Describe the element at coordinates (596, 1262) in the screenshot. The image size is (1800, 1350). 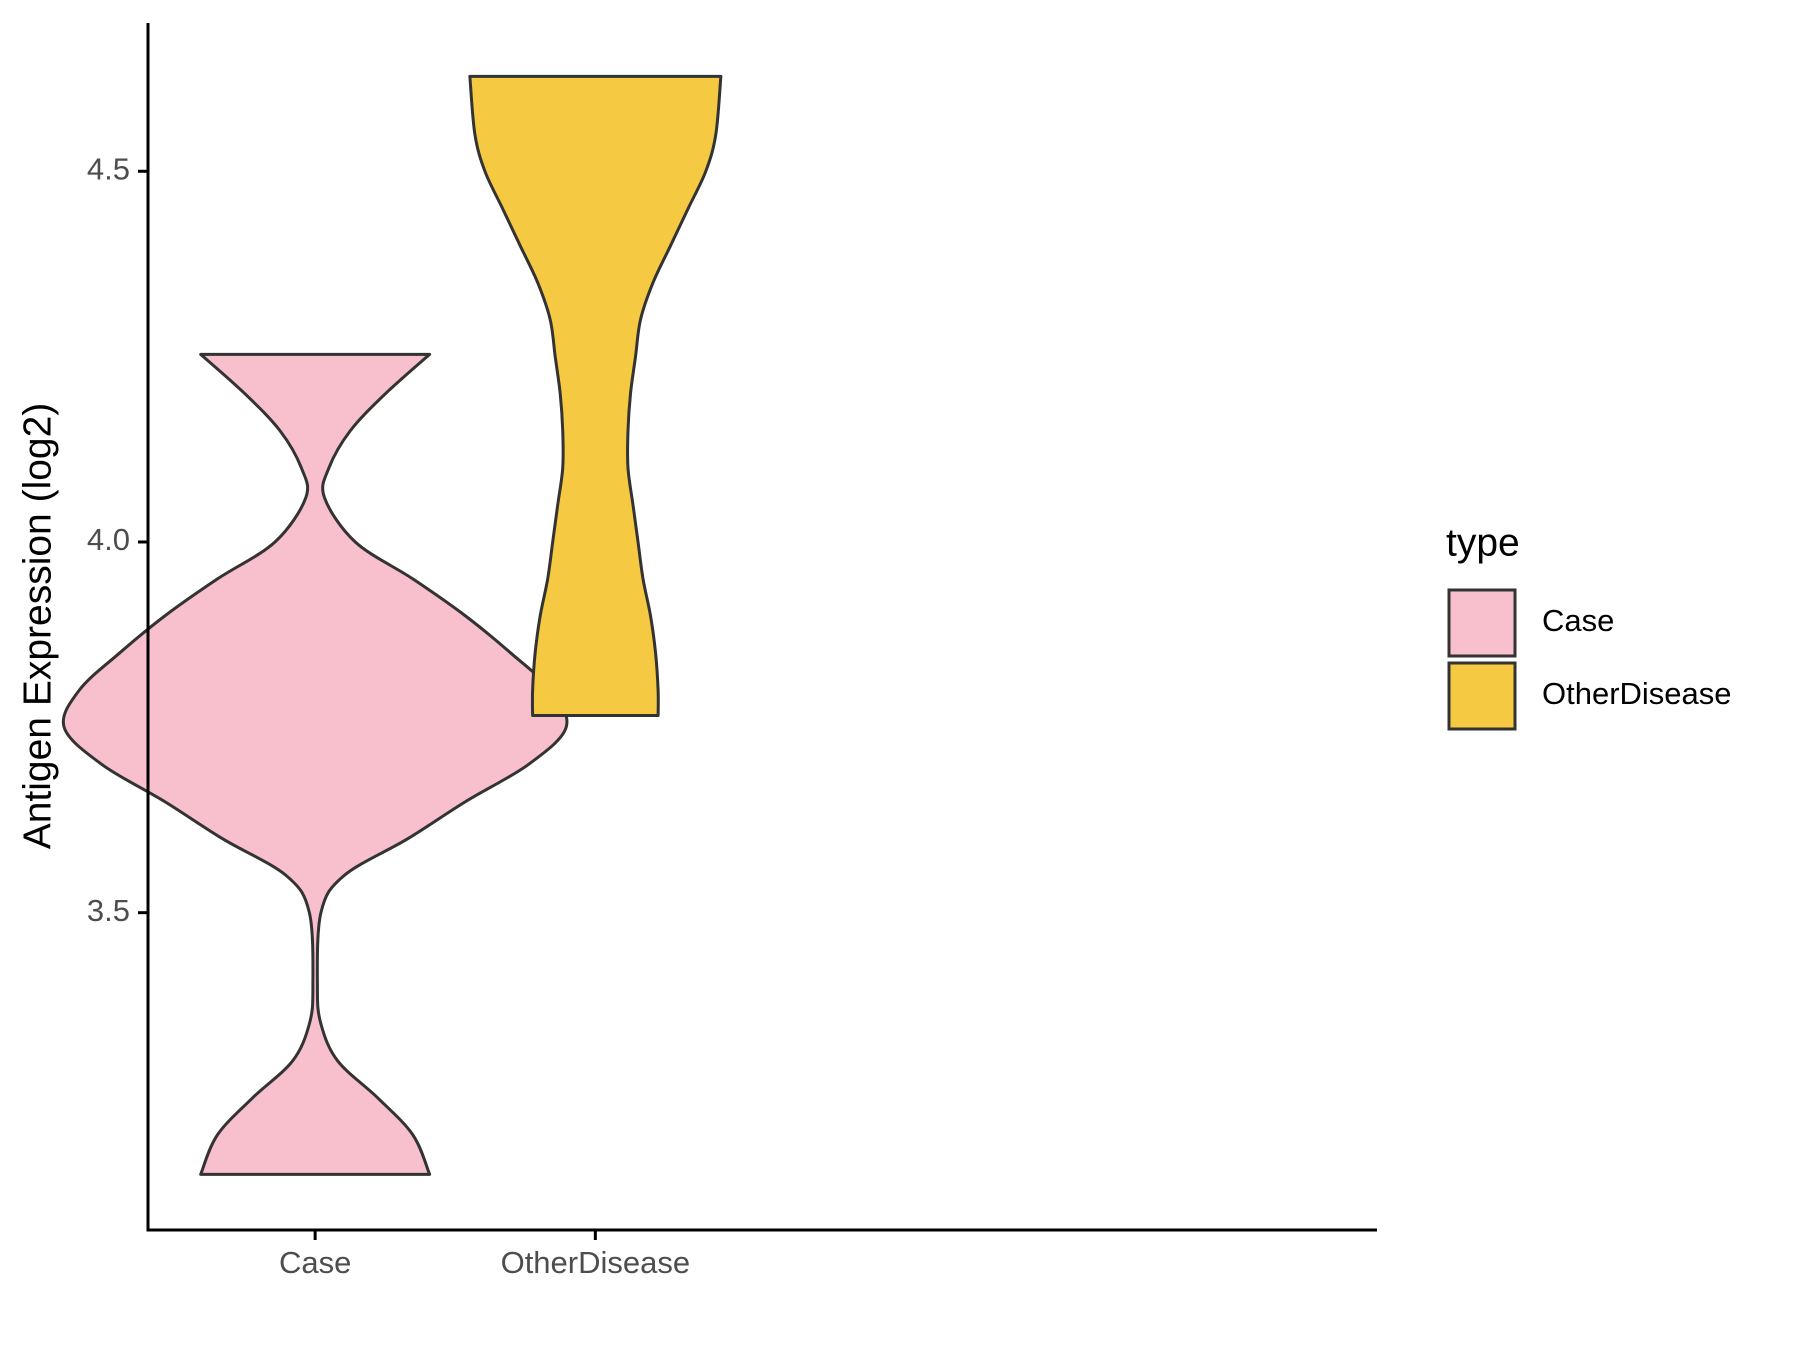
I see `x-tick-label: OtherDisease` at that location.